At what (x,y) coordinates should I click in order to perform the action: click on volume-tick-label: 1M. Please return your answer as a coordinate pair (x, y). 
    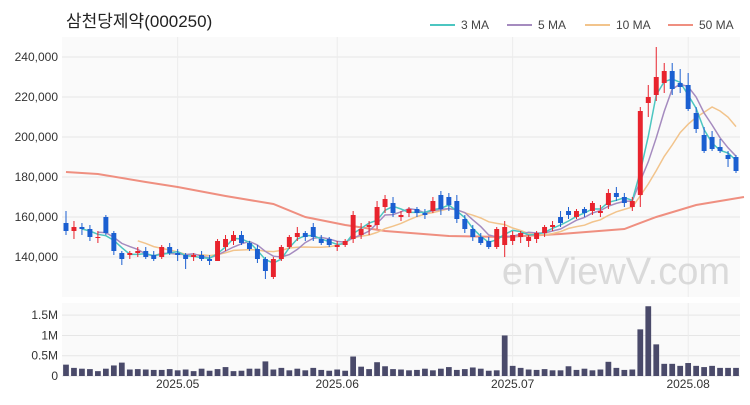
    Looking at the image, I should click on (49, 335).